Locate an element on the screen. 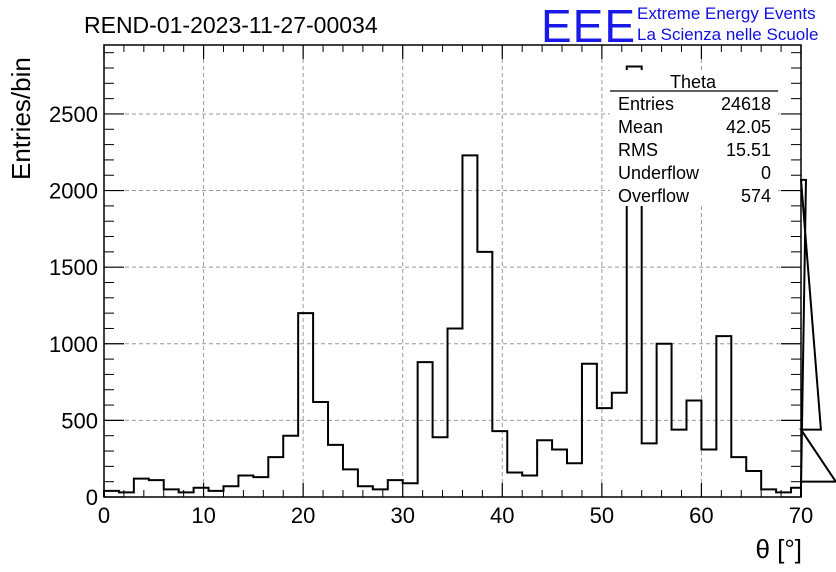 This screenshot has width=836, height=572. stats-value-rms: 15.51 is located at coordinates (748, 150).